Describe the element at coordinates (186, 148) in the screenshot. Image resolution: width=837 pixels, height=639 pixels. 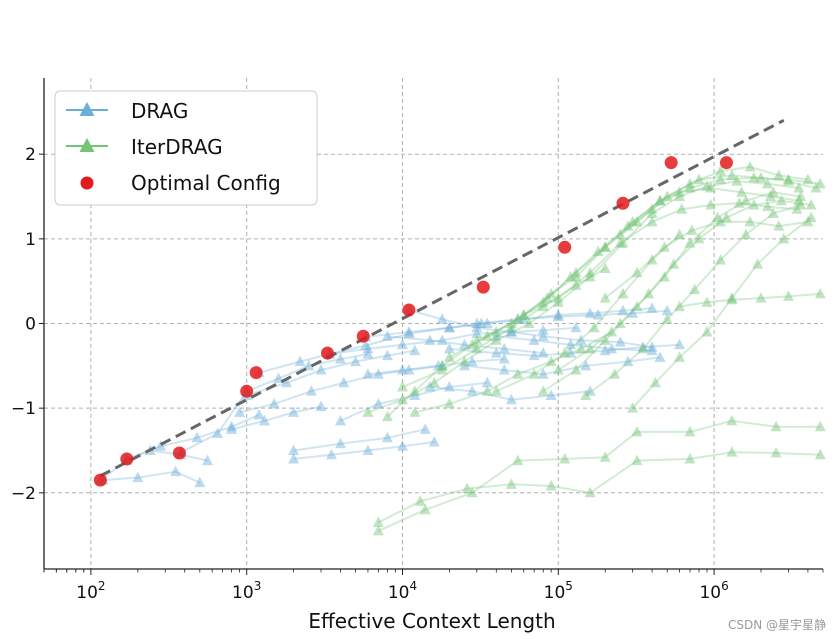
I see `legend: DRAG IterDRAG Optimal Config` at that location.